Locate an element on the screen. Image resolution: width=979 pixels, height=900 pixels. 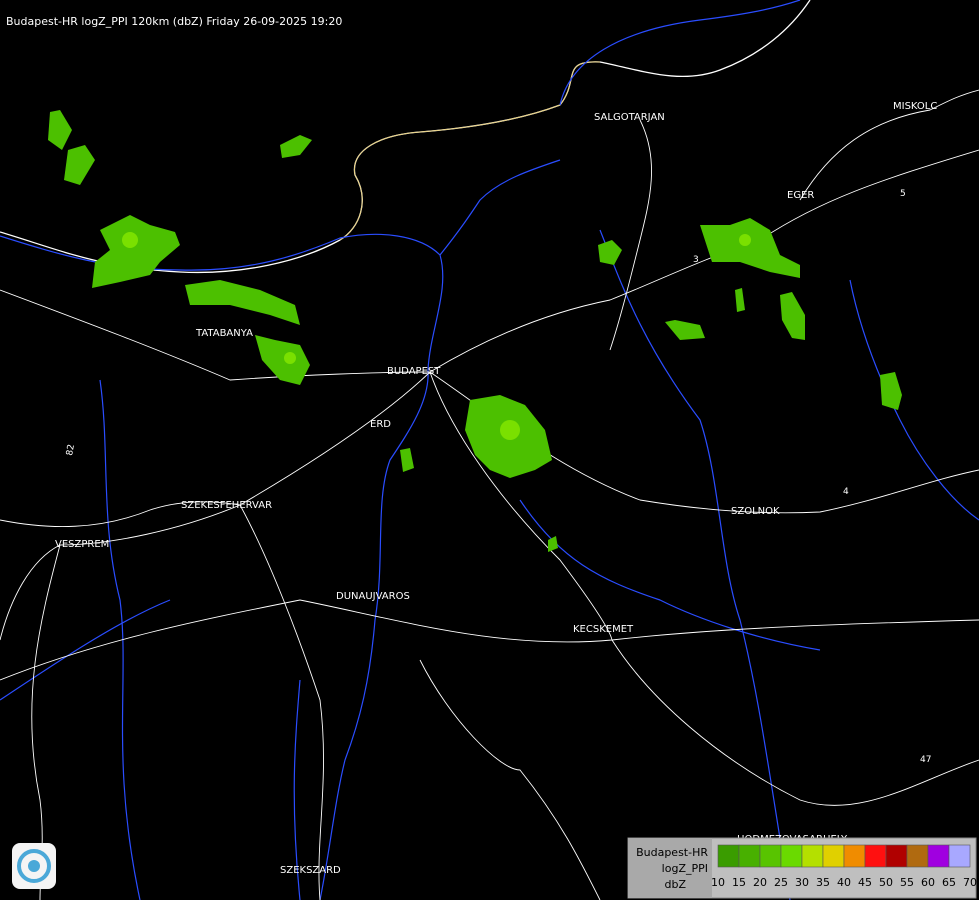
legend-label-box is located at coordinates (670, 868).